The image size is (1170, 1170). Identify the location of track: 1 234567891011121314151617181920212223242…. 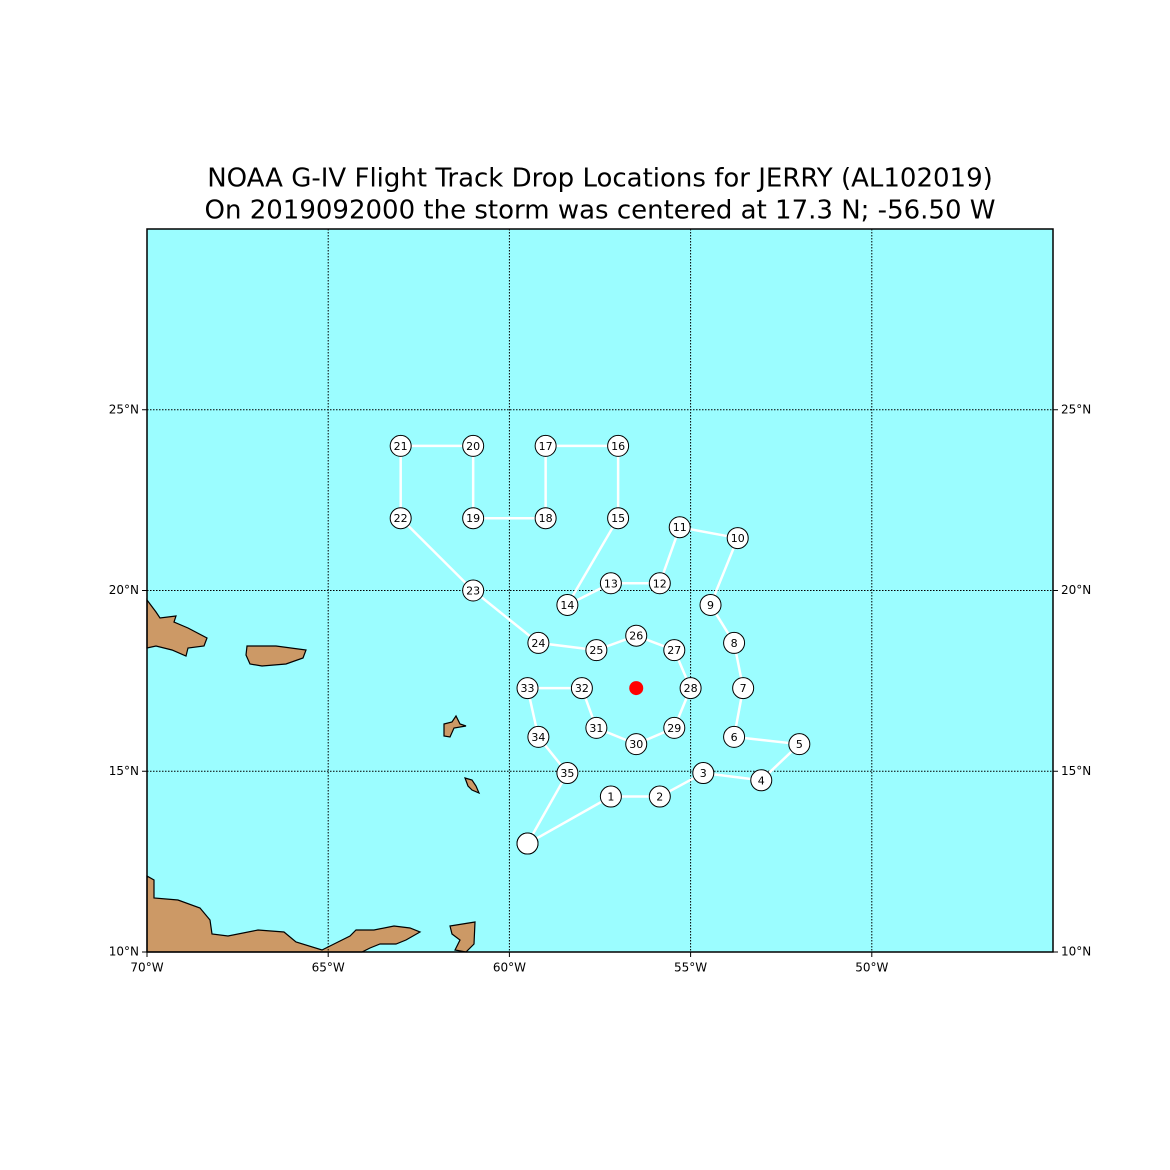
(600, 644).